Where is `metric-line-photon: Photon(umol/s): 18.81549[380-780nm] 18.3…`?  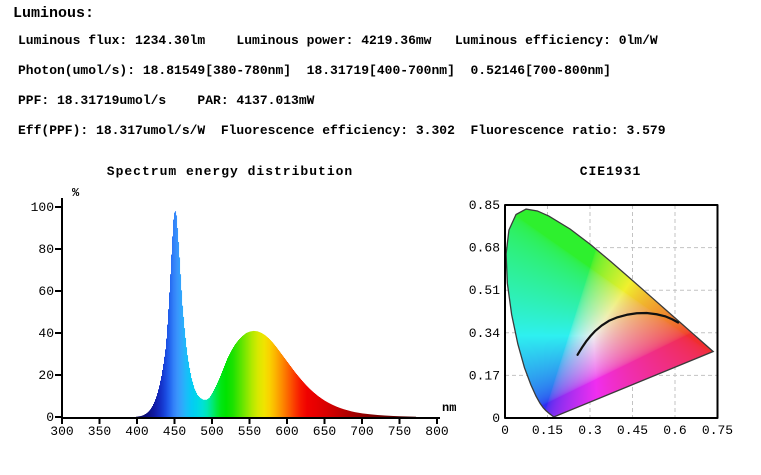
metric-line-photon: Photon(umol/s): 18.81549[380-780nm] 18.3… is located at coordinates (314, 70).